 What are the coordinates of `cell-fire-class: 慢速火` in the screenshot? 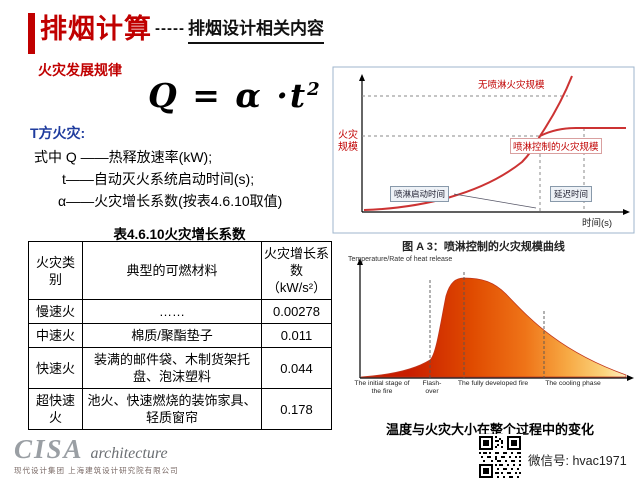 It's located at (55, 311).